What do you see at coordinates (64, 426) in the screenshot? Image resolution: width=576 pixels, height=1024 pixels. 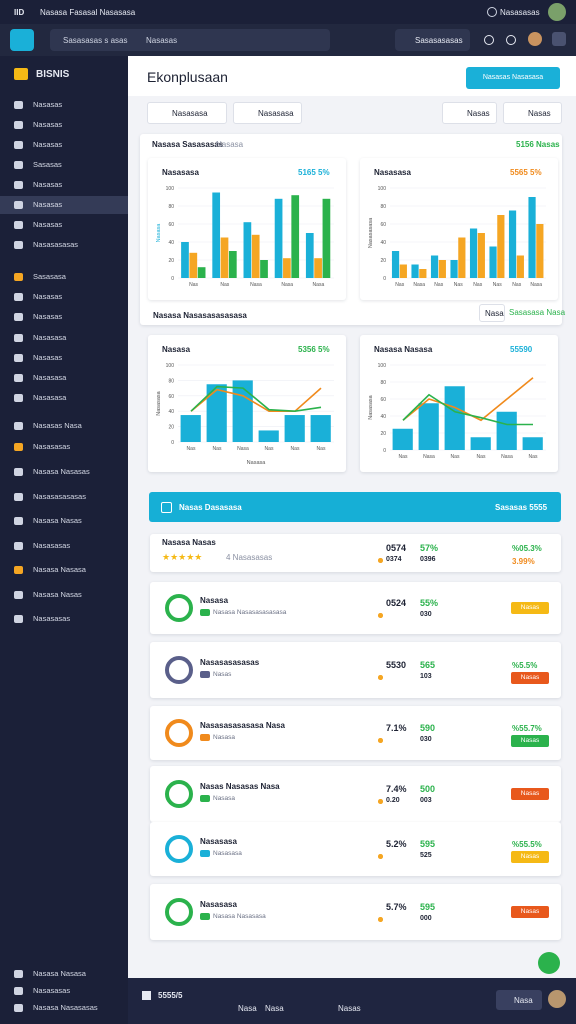 I see `nav-item: Nasasas Nasa` at bounding box center [64, 426].